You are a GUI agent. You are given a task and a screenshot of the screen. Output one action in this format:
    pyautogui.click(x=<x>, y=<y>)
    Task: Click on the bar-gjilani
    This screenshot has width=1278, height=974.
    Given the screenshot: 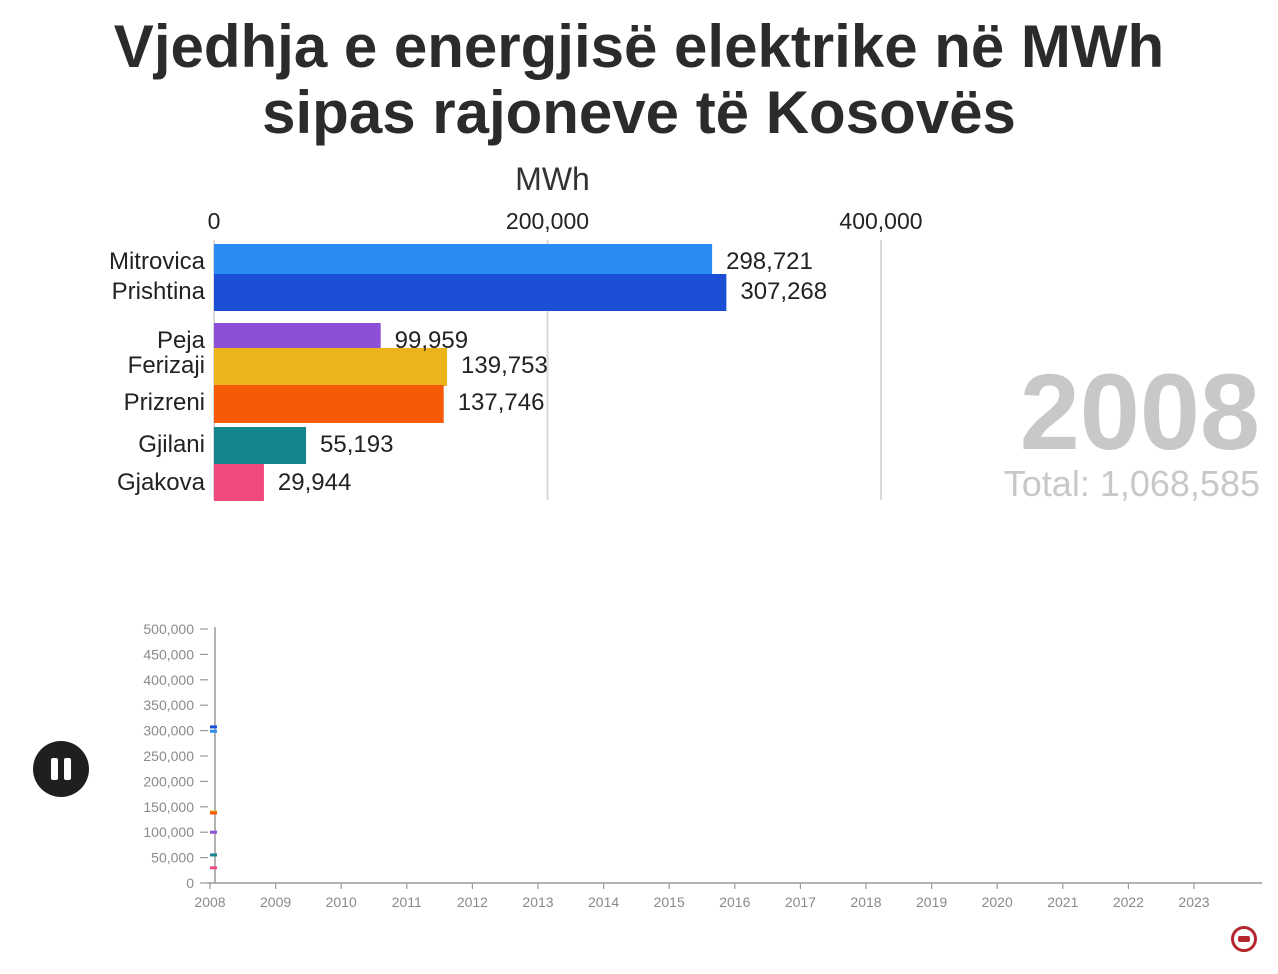 What is the action you would take?
    pyautogui.click(x=260, y=445)
    